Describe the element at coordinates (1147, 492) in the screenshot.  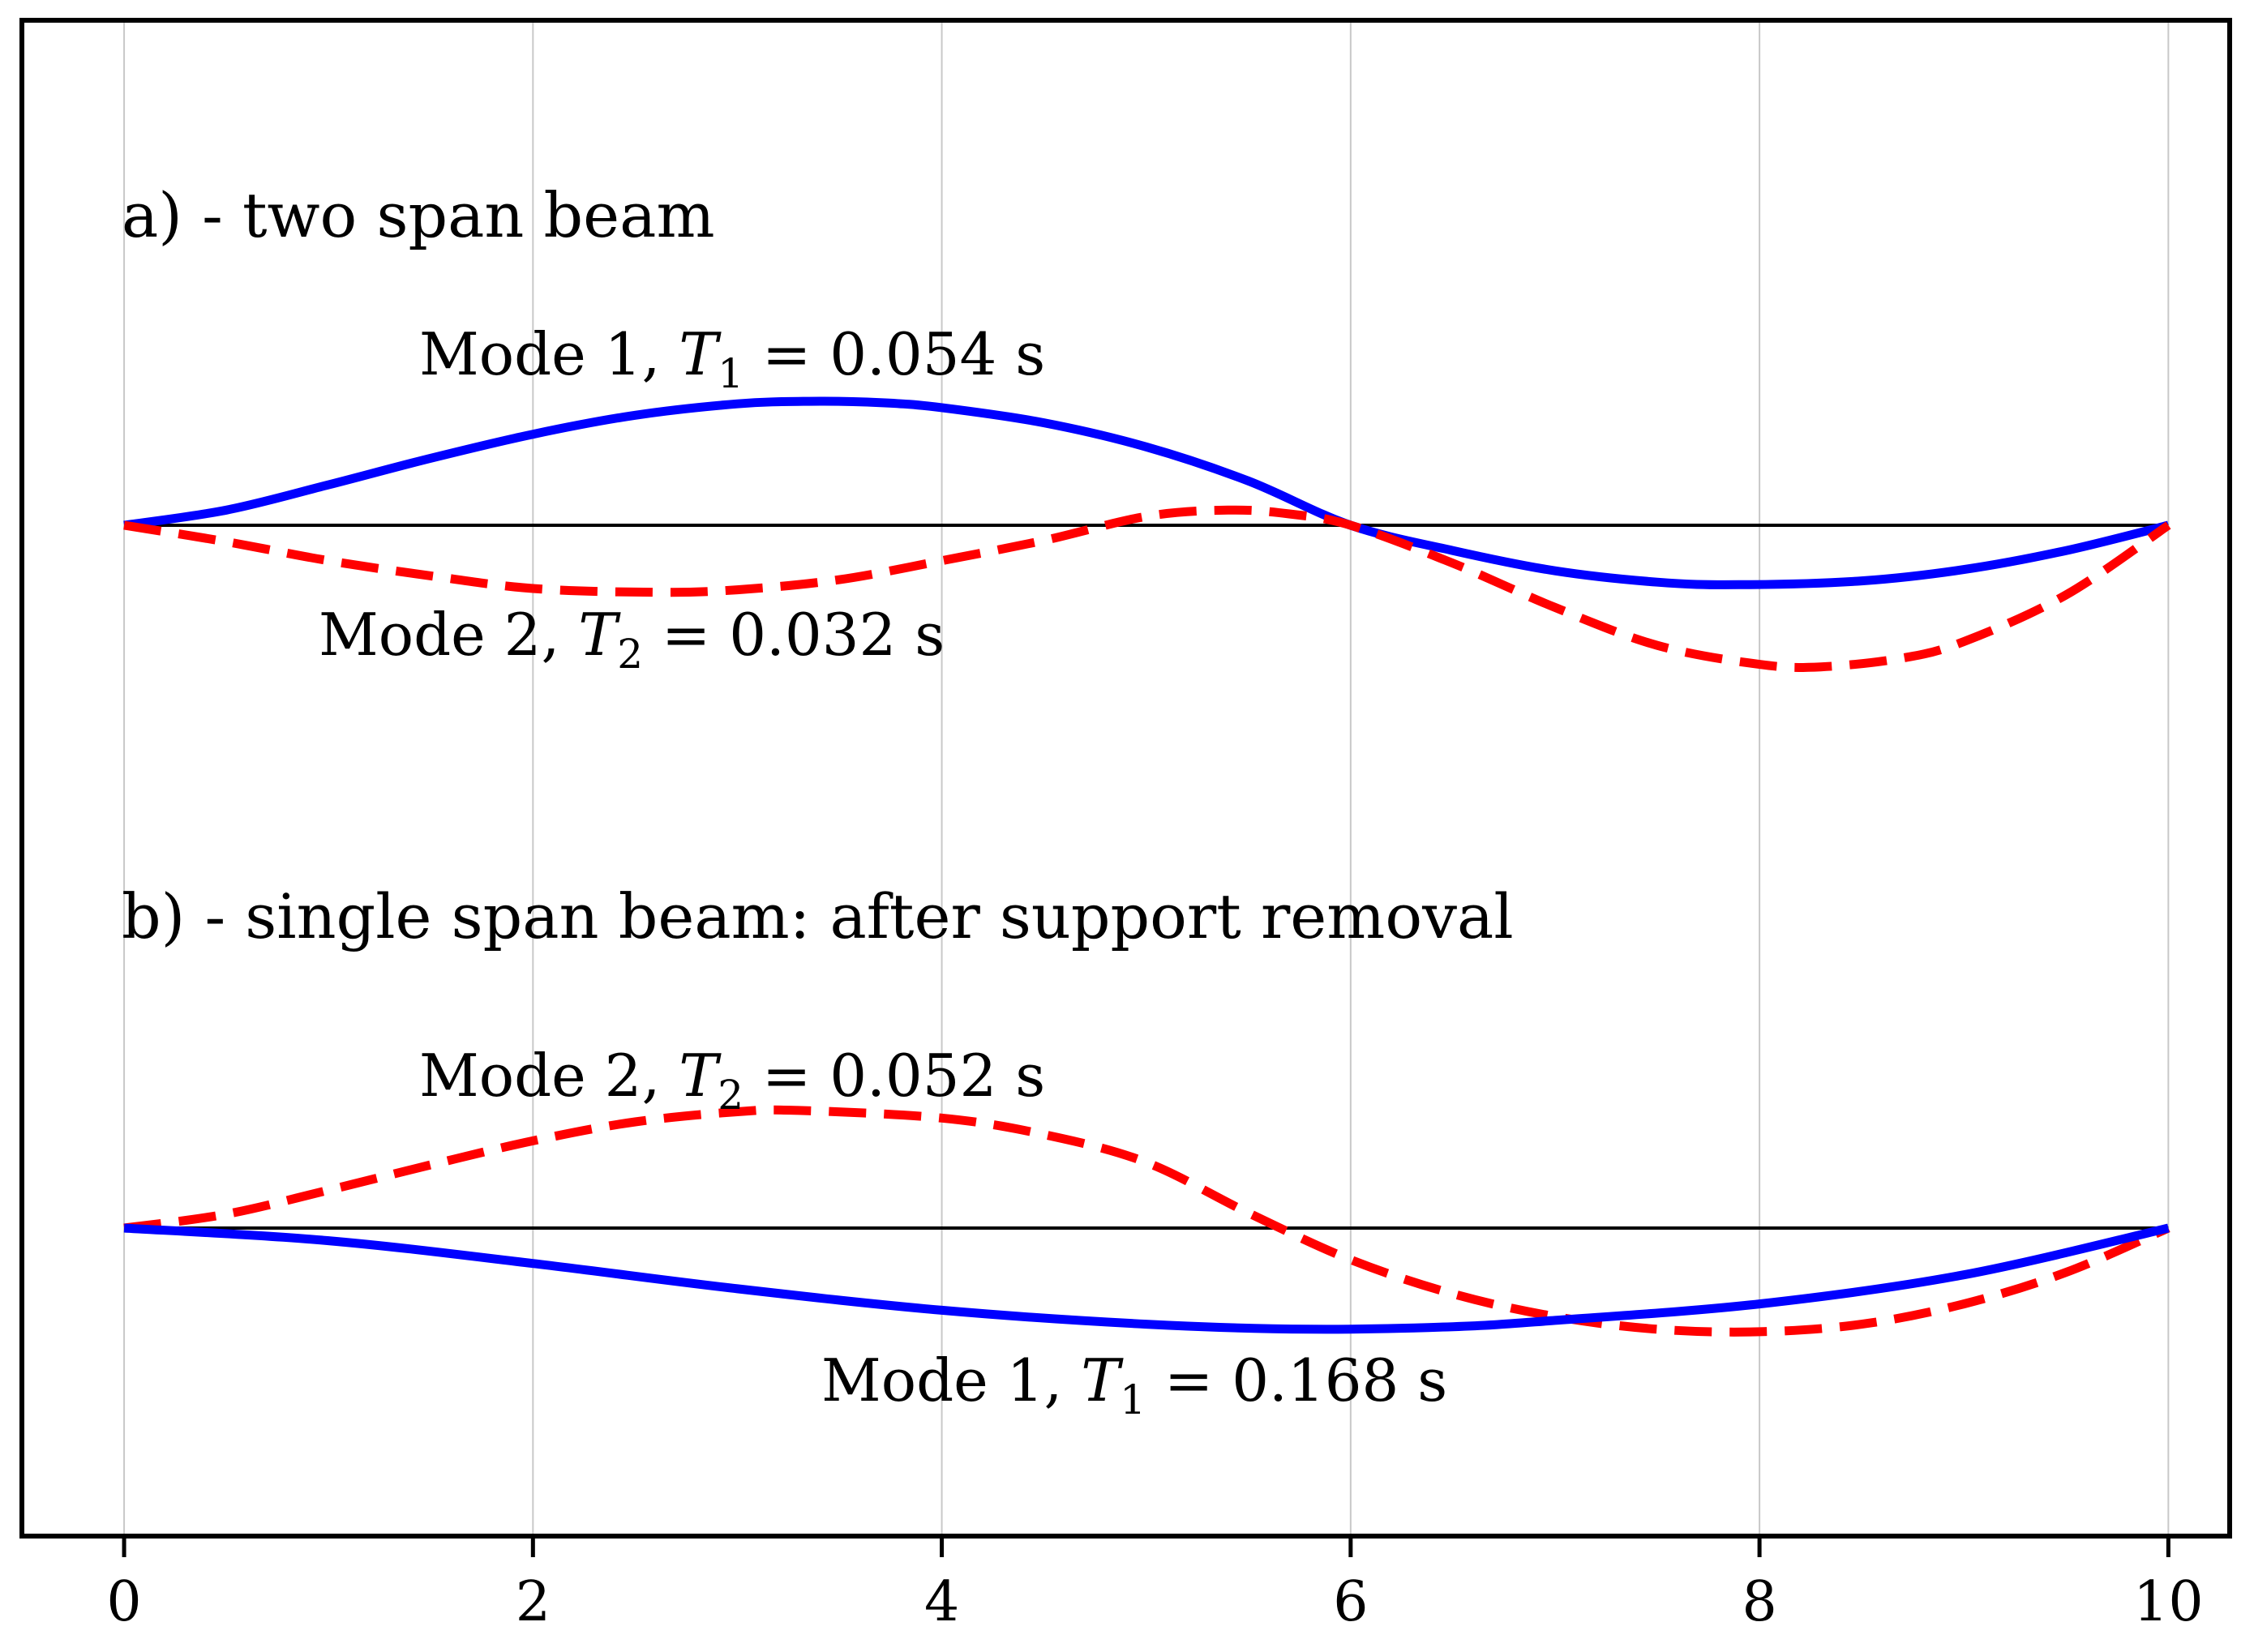
I see `panel-a-mode-1-line` at that location.